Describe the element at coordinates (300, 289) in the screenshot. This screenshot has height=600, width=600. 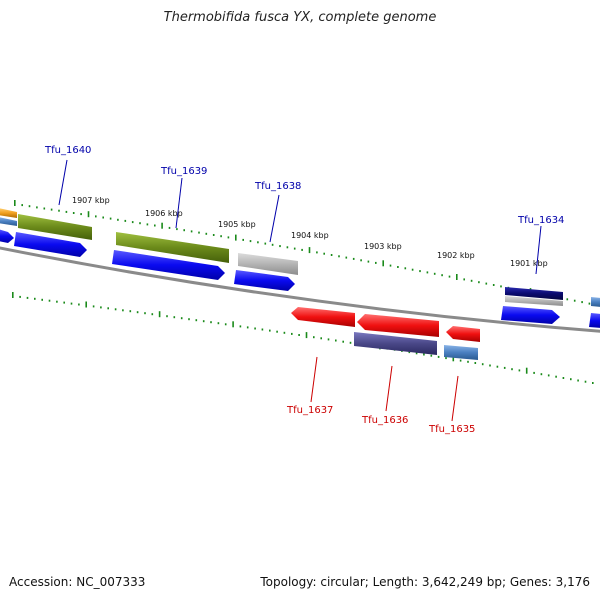
I see `genome-backbone` at that location.